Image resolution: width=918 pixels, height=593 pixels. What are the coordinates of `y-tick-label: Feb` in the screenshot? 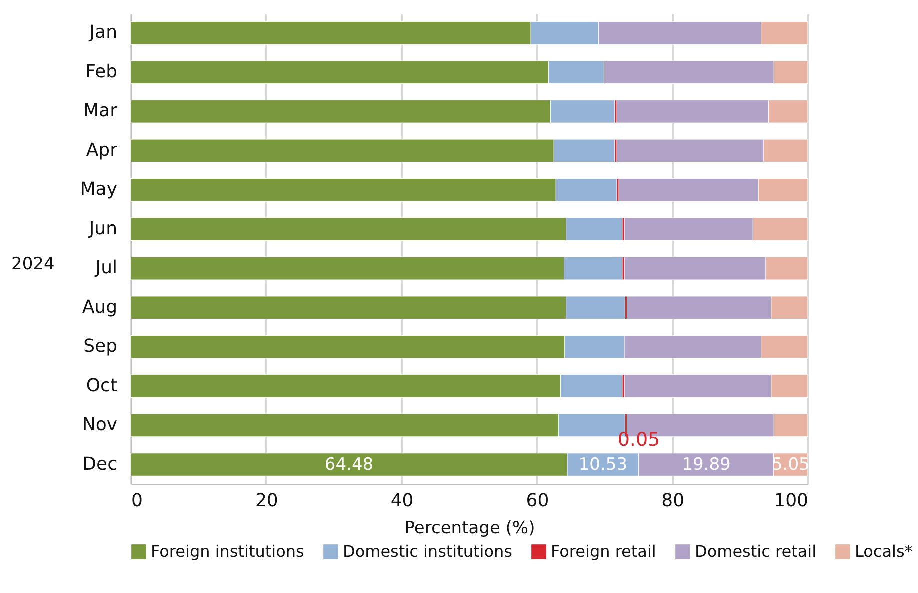 It's located at (102, 71).